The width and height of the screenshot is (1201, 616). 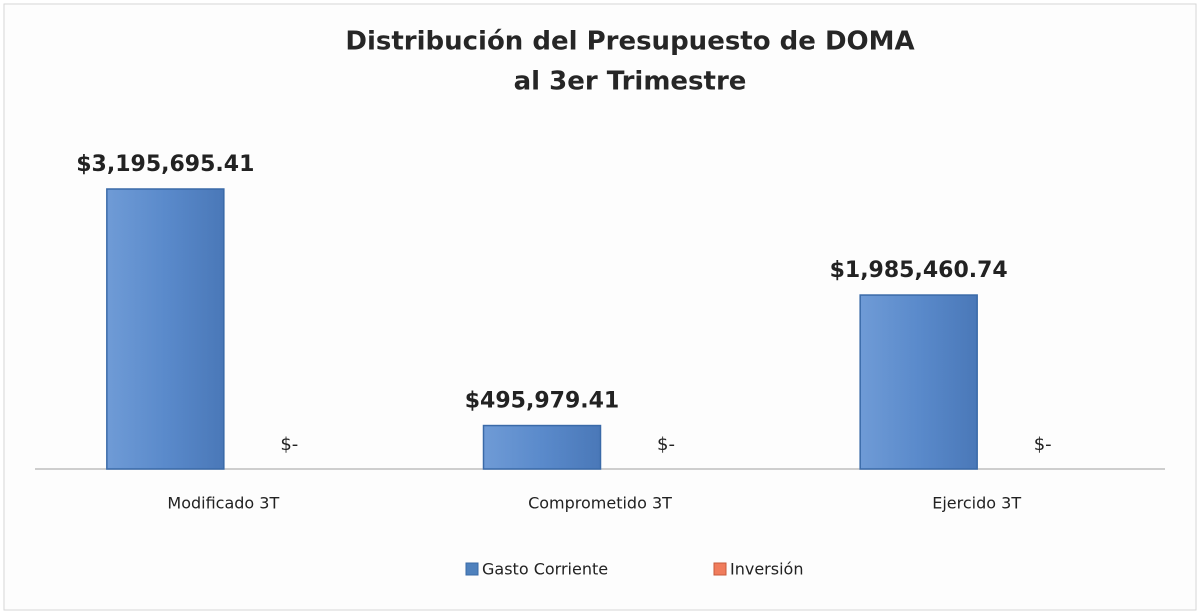 What do you see at coordinates (630, 82) in the screenshot?
I see `chart-subtitle: al 3er Trimestre` at bounding box center [630, 82].